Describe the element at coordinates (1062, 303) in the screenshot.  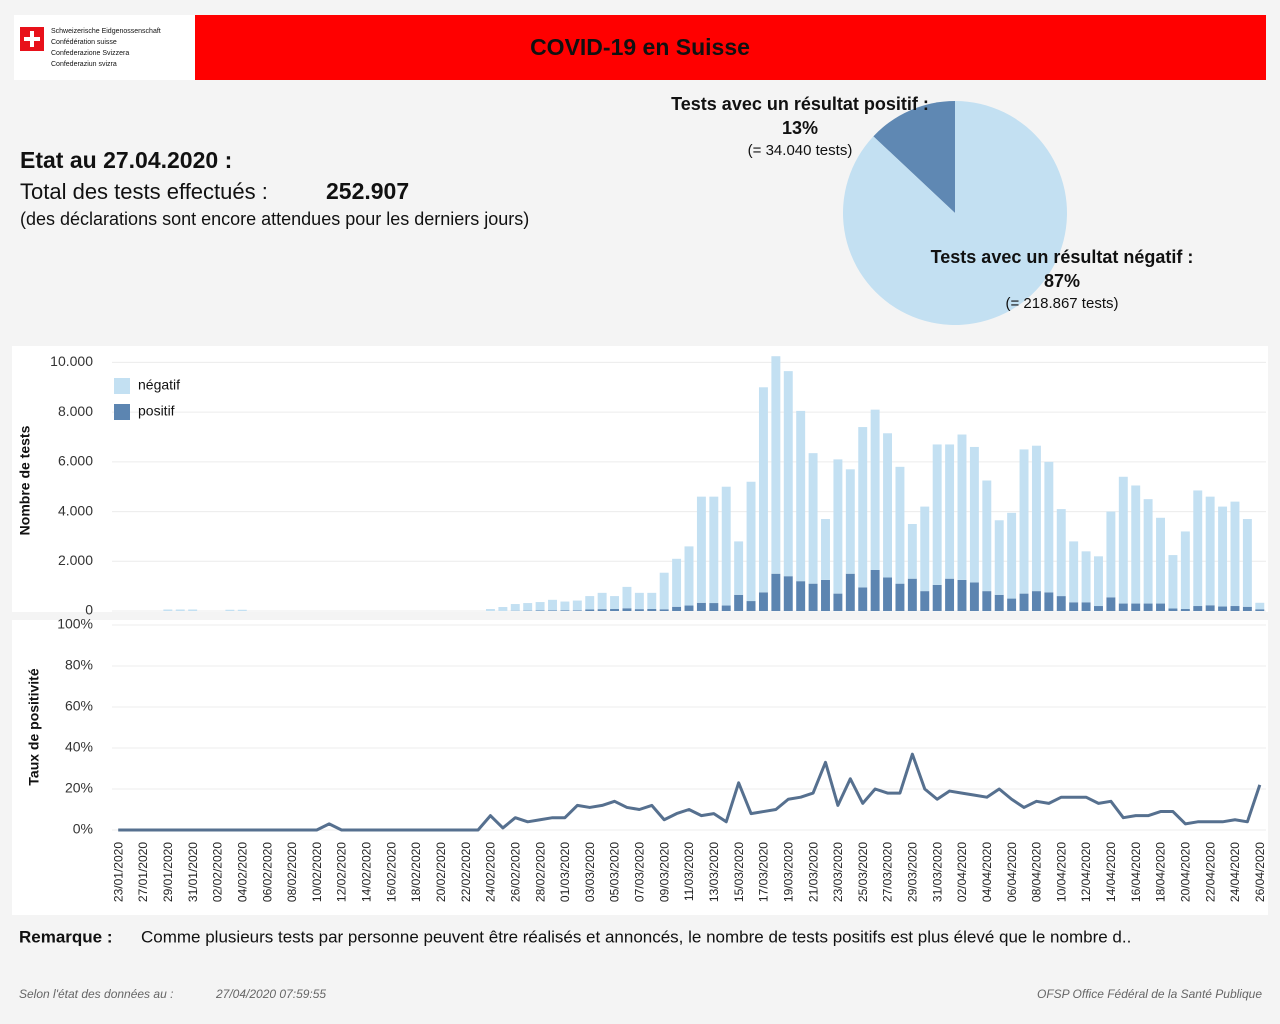
I see `slice-detail: (= 218.867 tests)` at that location.